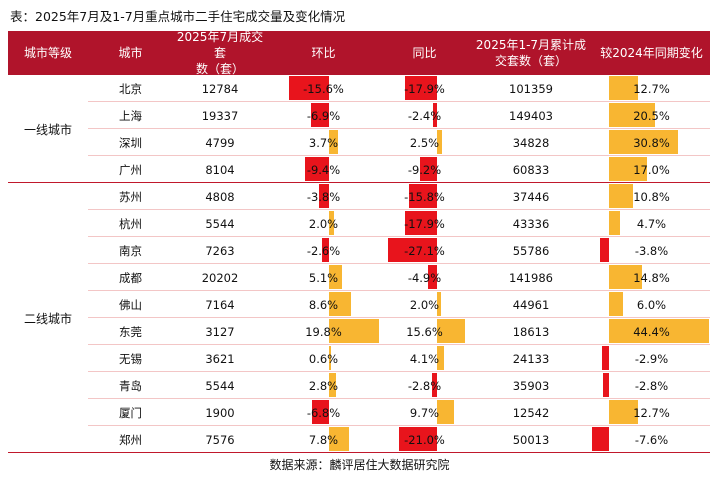  What do you see at coordinates (178, 16) in the screenshot?
I see `page-title: 表：2025年7月及1-7月重点城市二手住宅成交量及变化情况` at bounding box center [178, 16].